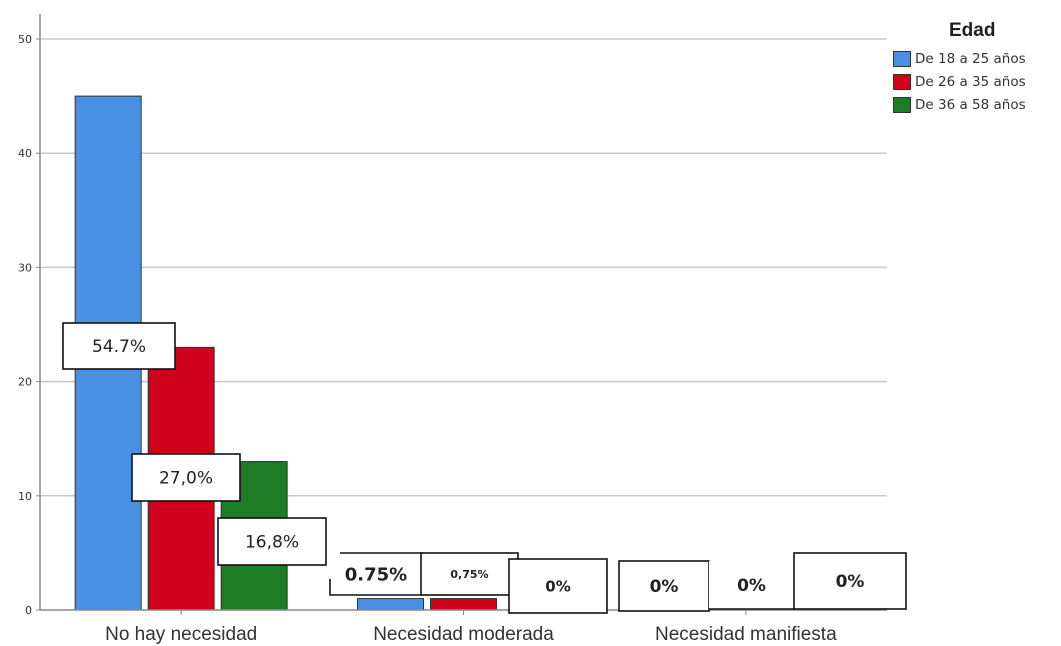 The image size is (1061, 646). Describe the element at coordinates (25, 382) in the screenshot. I see `y-tick-label: 20` at that location.